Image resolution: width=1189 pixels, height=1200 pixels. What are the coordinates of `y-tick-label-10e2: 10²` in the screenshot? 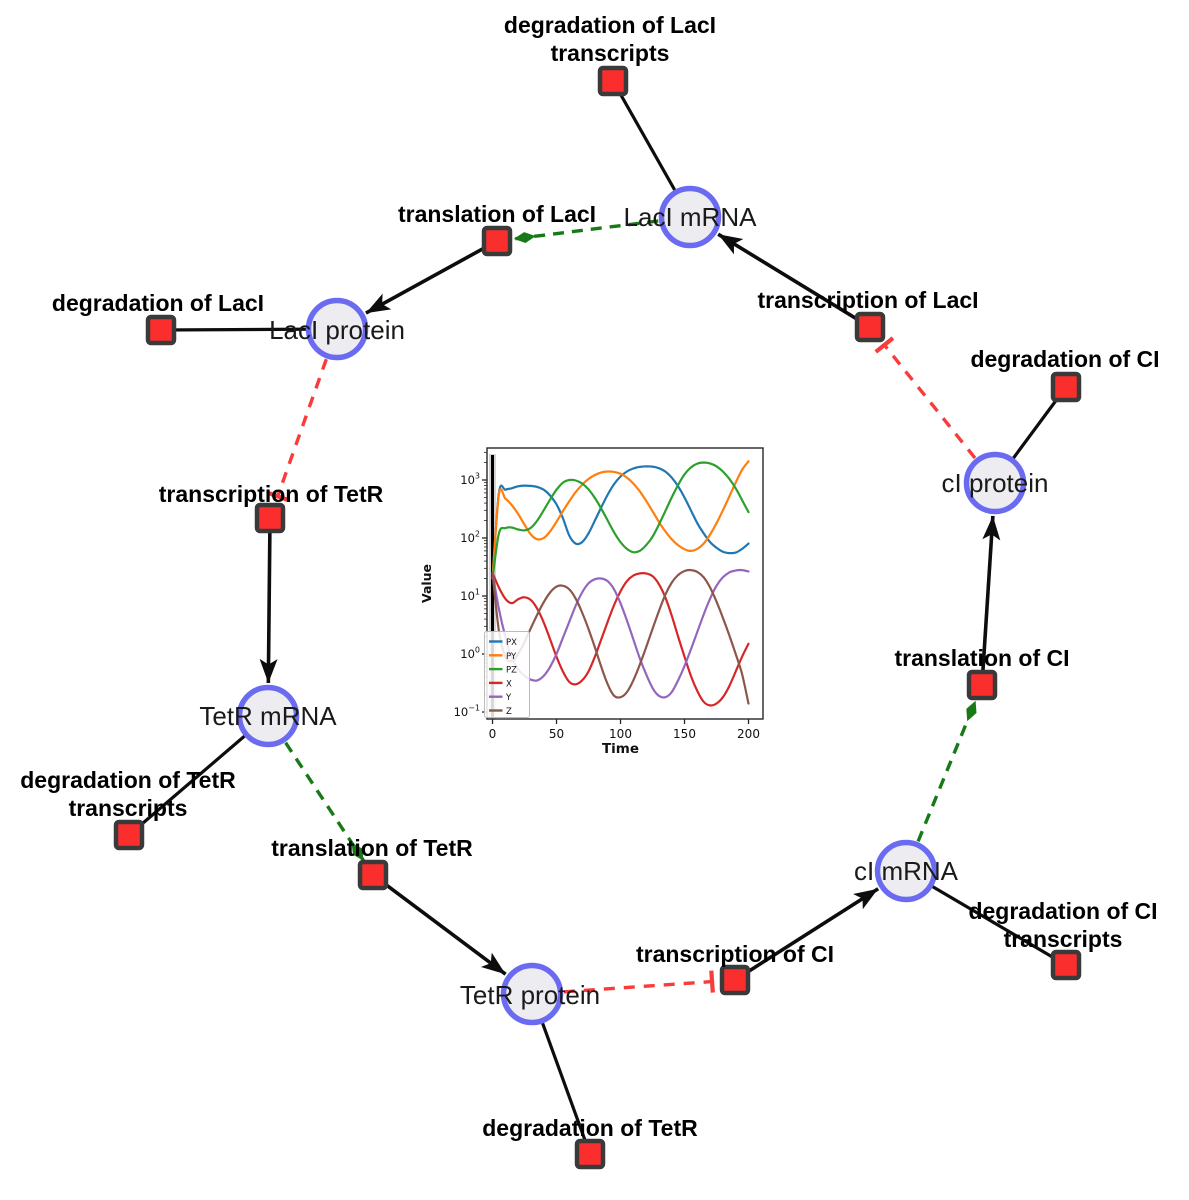 It's located at (470, 538).